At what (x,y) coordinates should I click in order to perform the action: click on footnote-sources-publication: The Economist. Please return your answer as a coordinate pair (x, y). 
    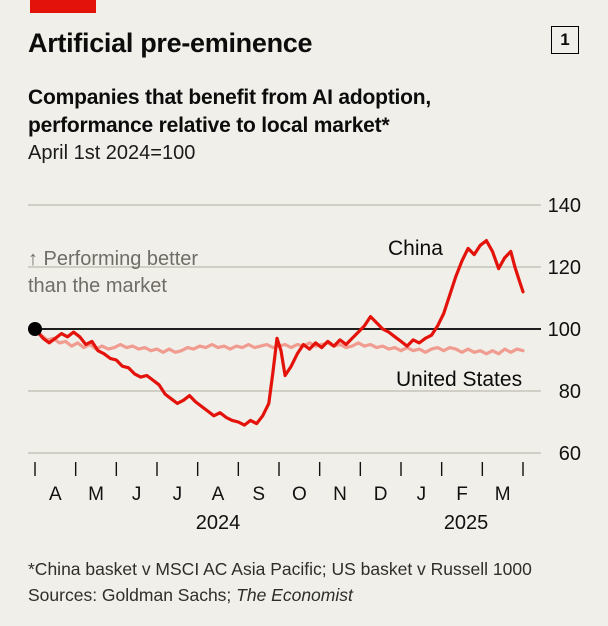
    Looking at the image, I should click on (294, 595).